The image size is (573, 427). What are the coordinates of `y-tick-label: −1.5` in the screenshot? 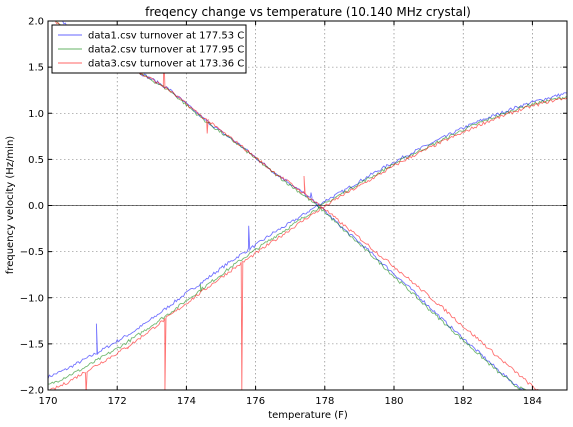 It's located at (32, 344).